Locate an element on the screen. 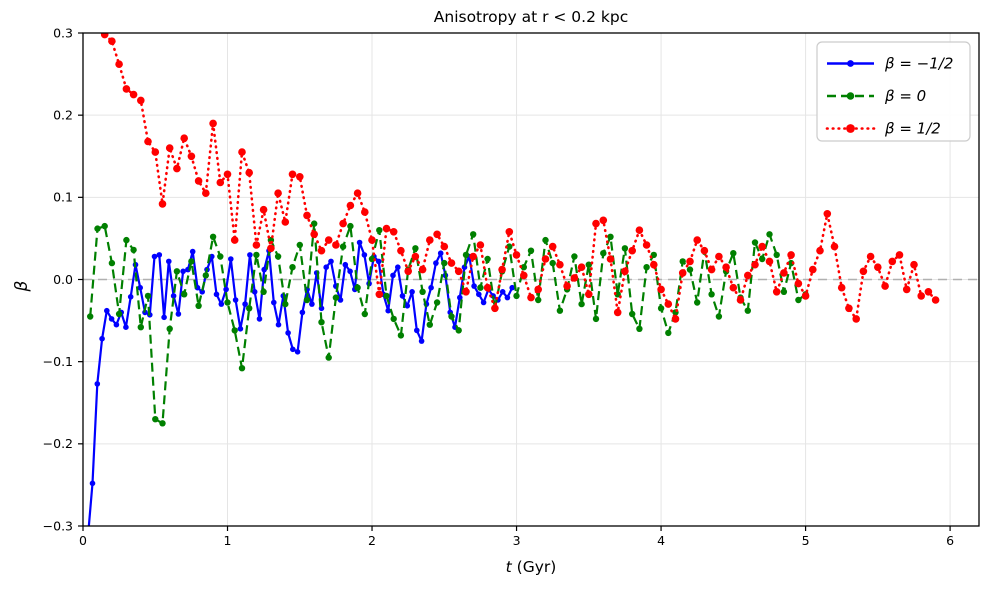  x-tick-label: 3 is located at coordinates (517, 540).